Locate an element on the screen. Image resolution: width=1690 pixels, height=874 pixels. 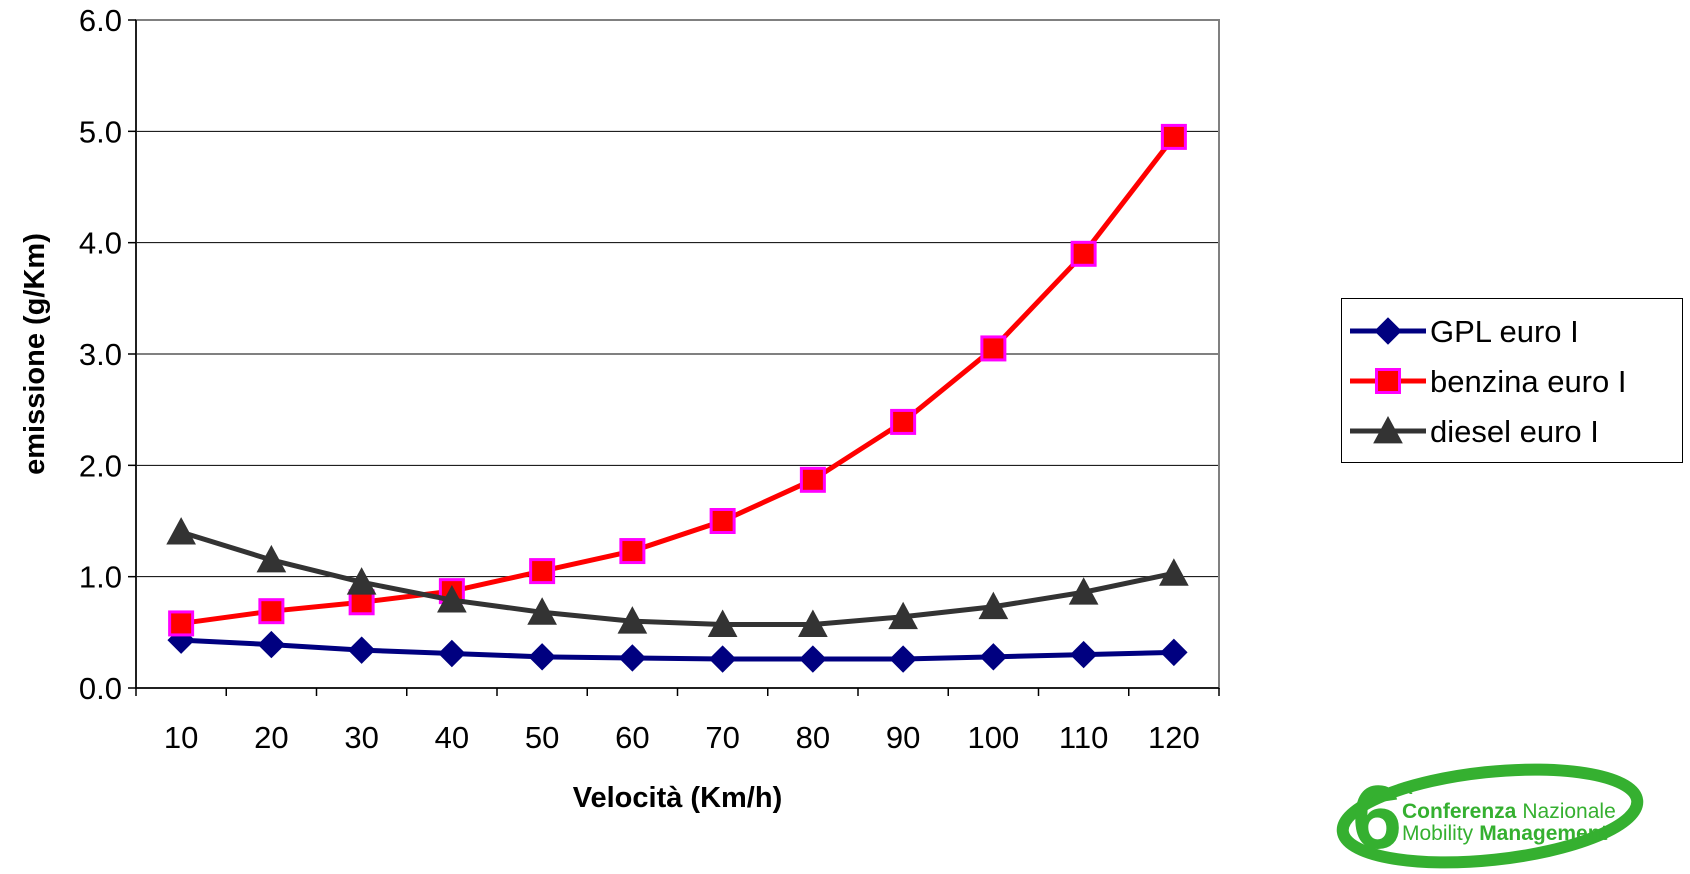
legend-marker-gpl is located at coordinates (1388, 331).